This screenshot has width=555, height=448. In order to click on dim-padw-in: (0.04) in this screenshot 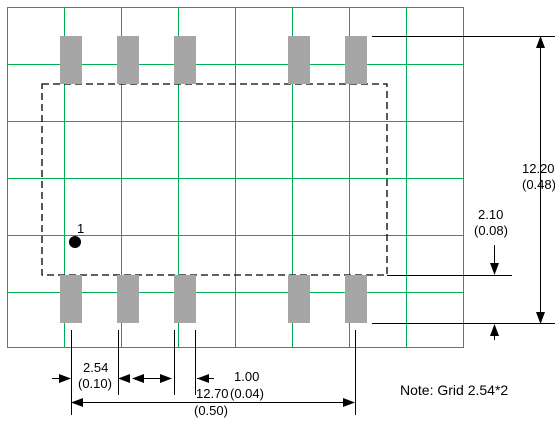, I will do `click(247, 393)`.